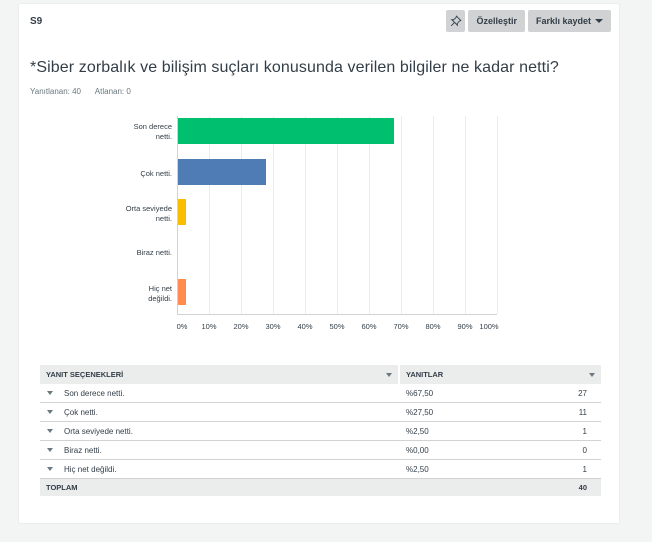  I want to click on bar-hic-net-degildi, so click(182, 292).